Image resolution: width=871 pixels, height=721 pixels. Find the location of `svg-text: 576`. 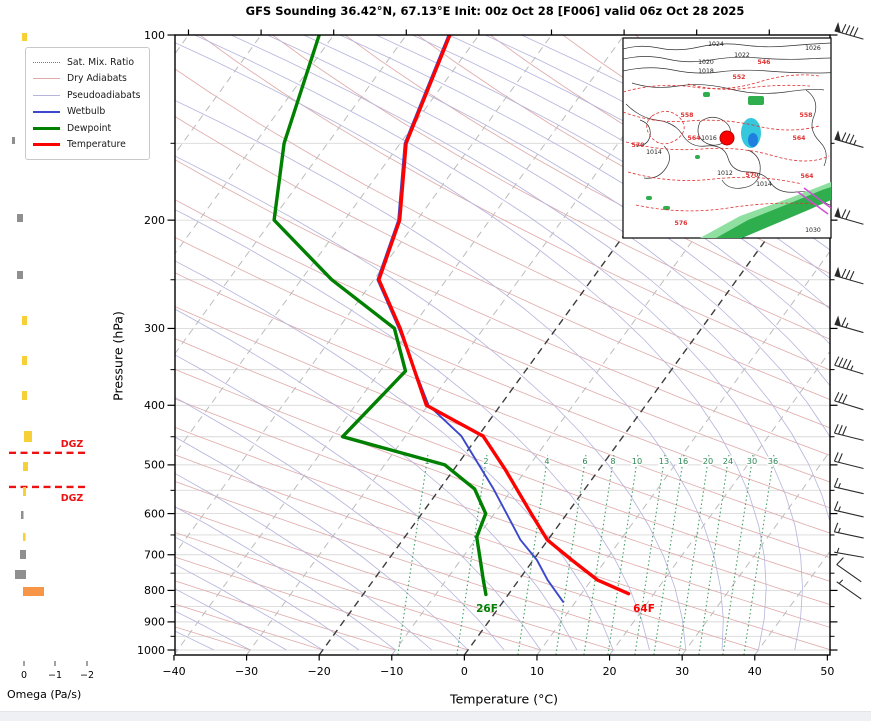

svg-text: 576 is located at coordinates (681, 223).